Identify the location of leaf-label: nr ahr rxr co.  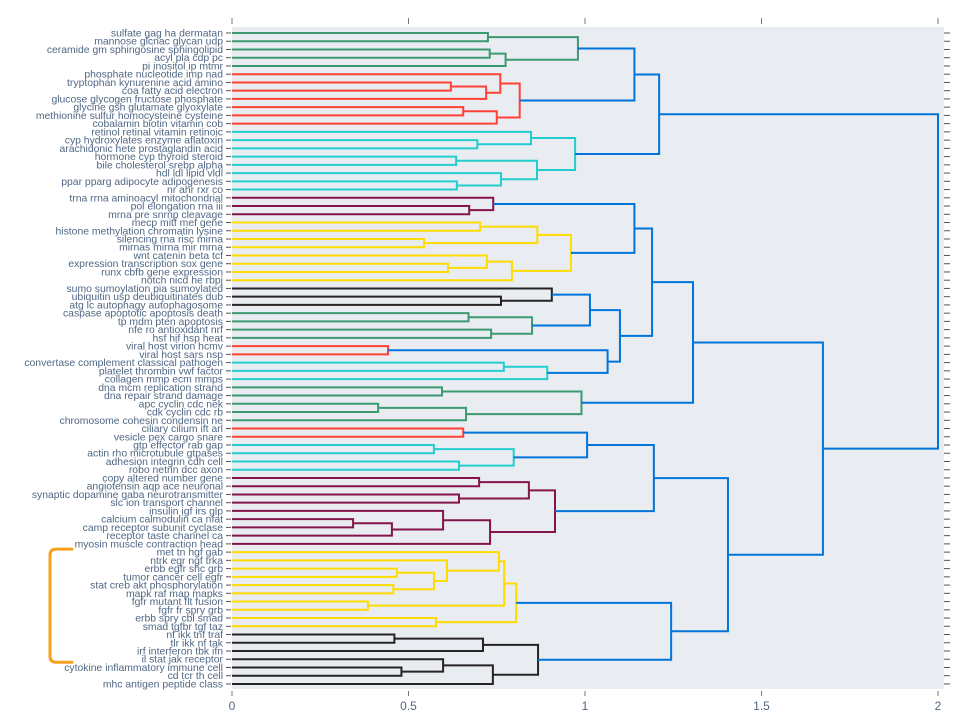
(195, 190).